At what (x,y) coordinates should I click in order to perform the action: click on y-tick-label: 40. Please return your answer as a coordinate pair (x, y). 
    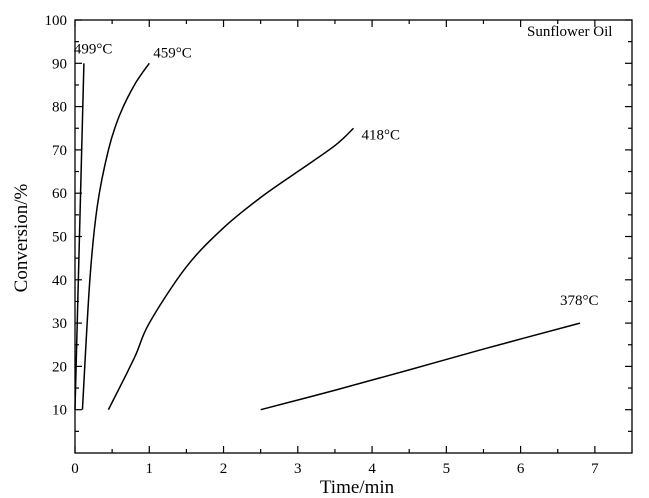
    Looking at the image, I should click on (59, 281).